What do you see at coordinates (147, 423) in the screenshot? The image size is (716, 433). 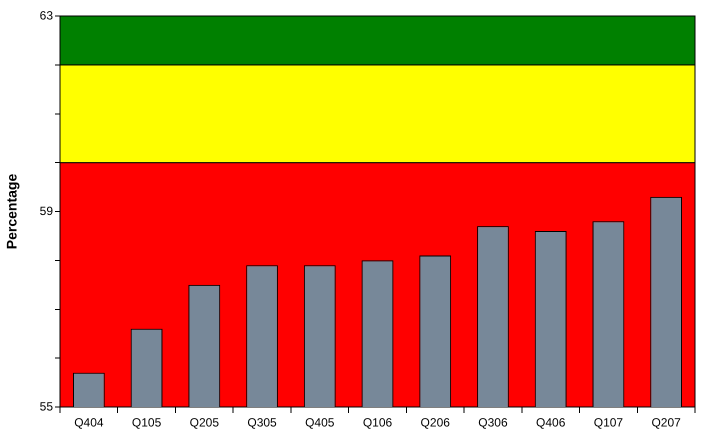 I see `x-tick-label: Q105` at bounding box center [147, 423].